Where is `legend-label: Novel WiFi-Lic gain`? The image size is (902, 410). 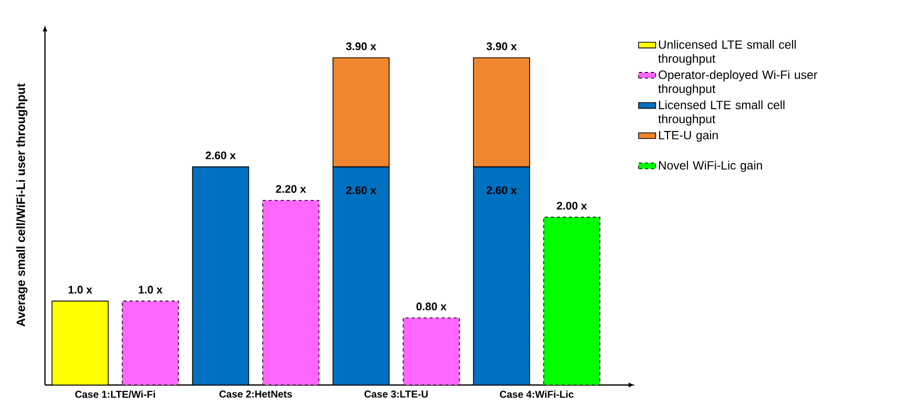
legend-label: Novel WiFi-Lic gain is located at coordinates (710, 166).